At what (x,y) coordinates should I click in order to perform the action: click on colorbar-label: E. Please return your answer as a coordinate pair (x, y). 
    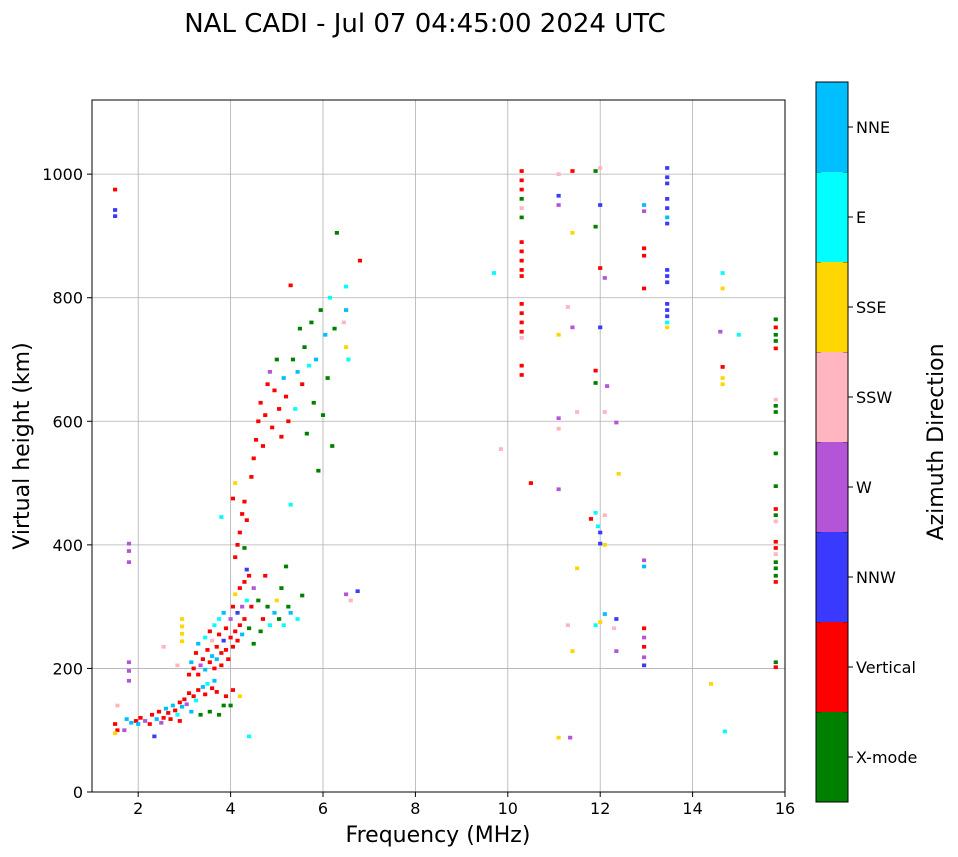
    Looking at the image, I should click on (861, 217).